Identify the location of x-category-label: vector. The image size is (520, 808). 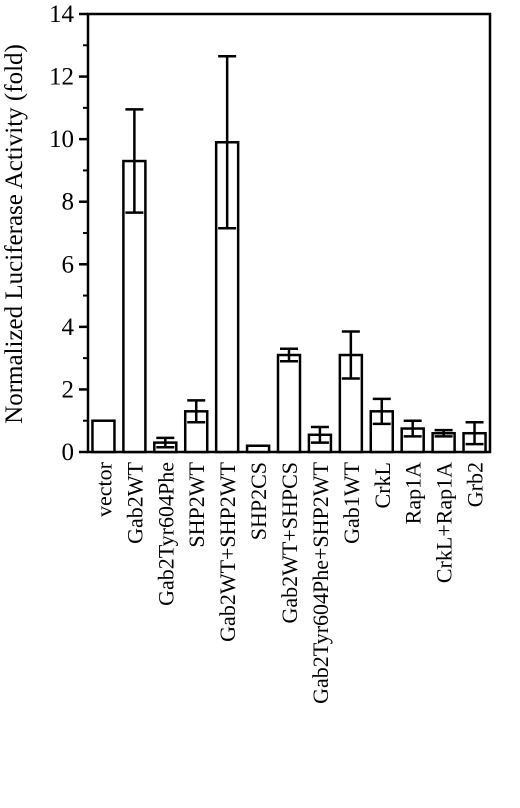
(103, 489).